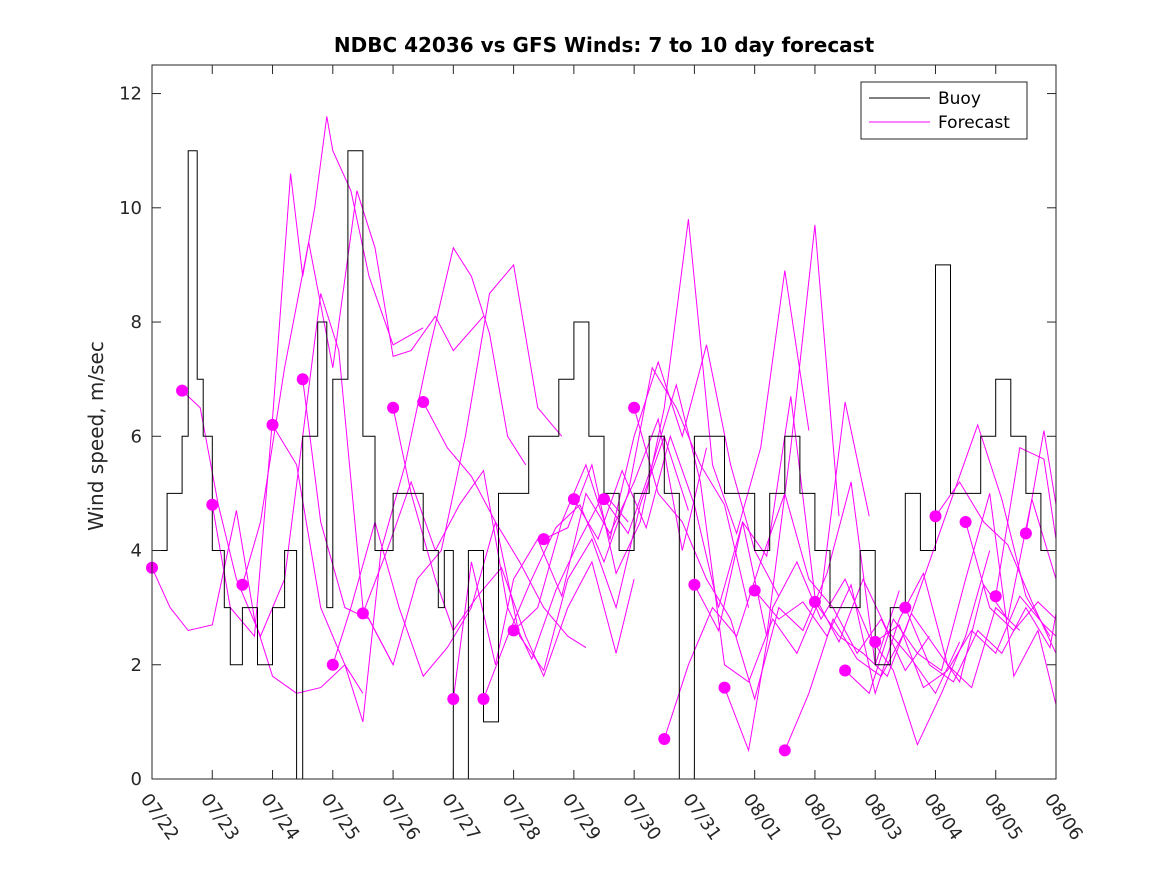 This screenshot has width=1167, height=875. What do you see at coordinates (136, 665) in the screenshot?
I see `y-tick-label: 2` at bounding box center [136, 665].